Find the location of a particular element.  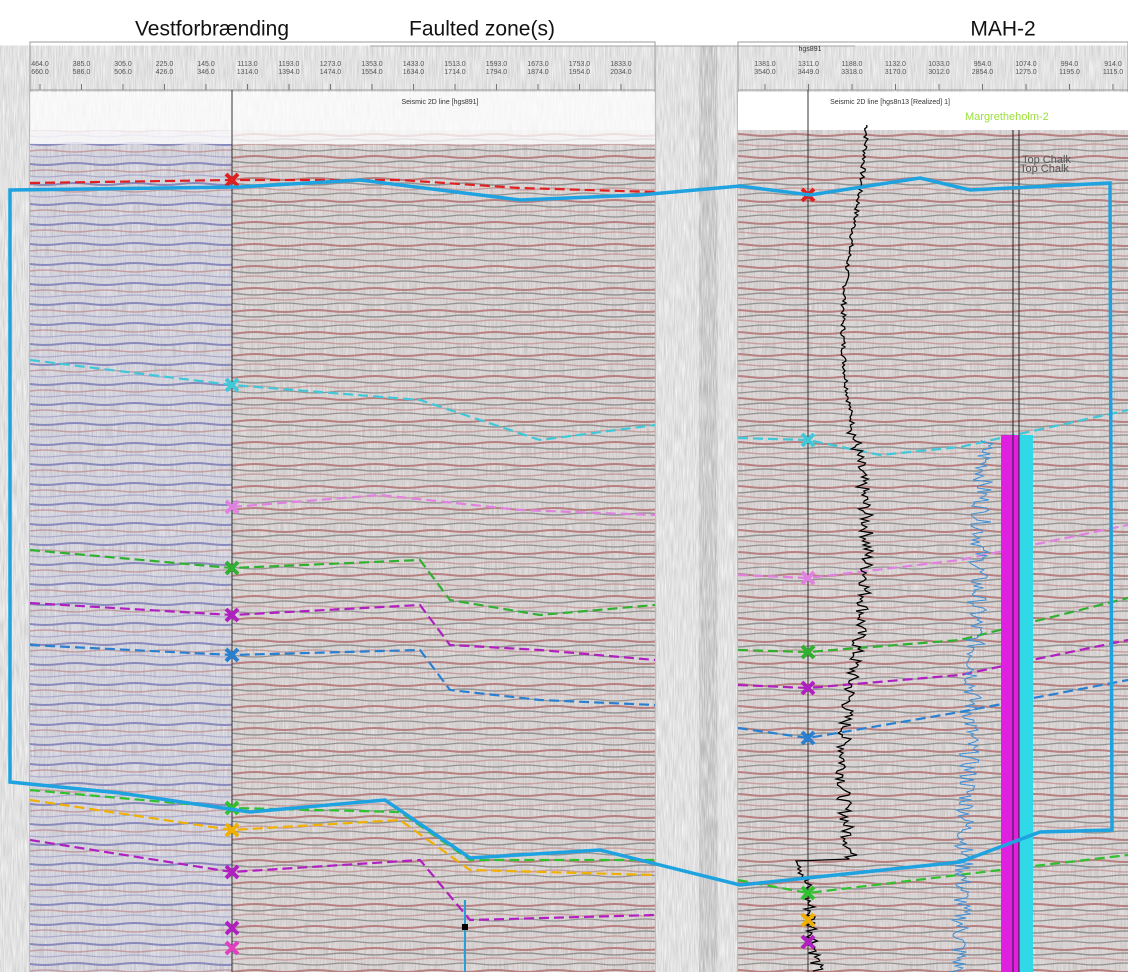

line-tag: hgs891 is located at coordinates (810, 49).